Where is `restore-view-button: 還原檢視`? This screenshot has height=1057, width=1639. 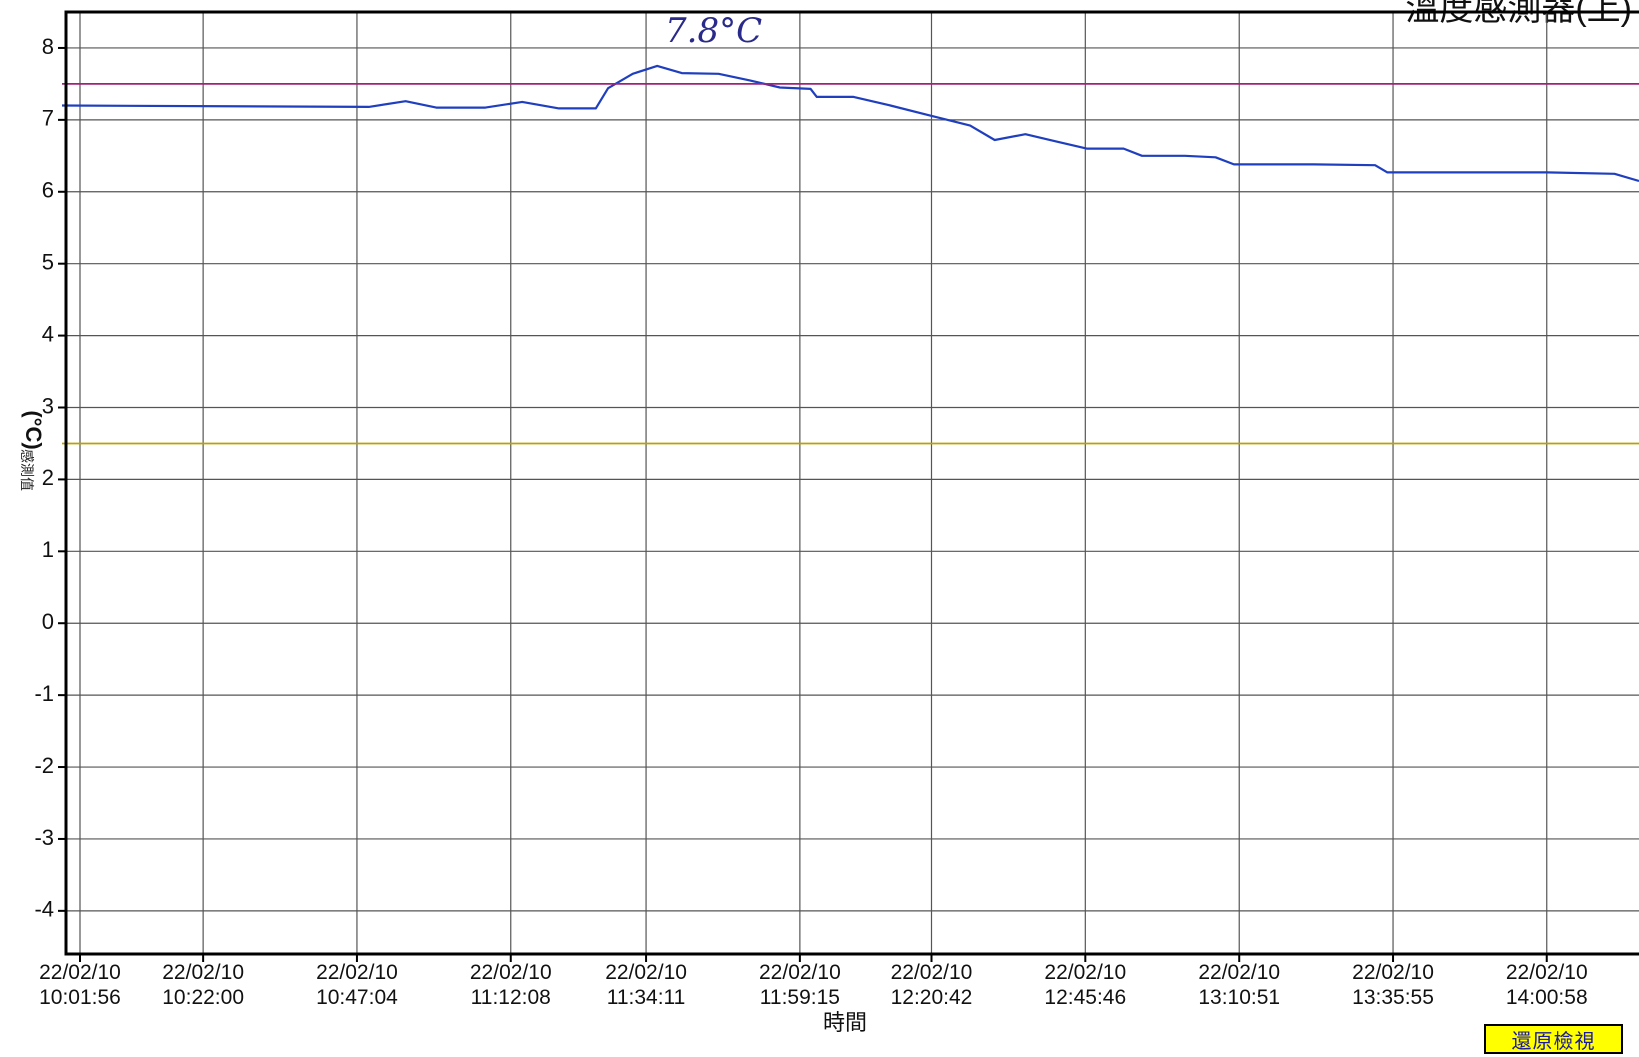
restore-view-button: 還原檢視 is located at coordinates (1553, 1039).